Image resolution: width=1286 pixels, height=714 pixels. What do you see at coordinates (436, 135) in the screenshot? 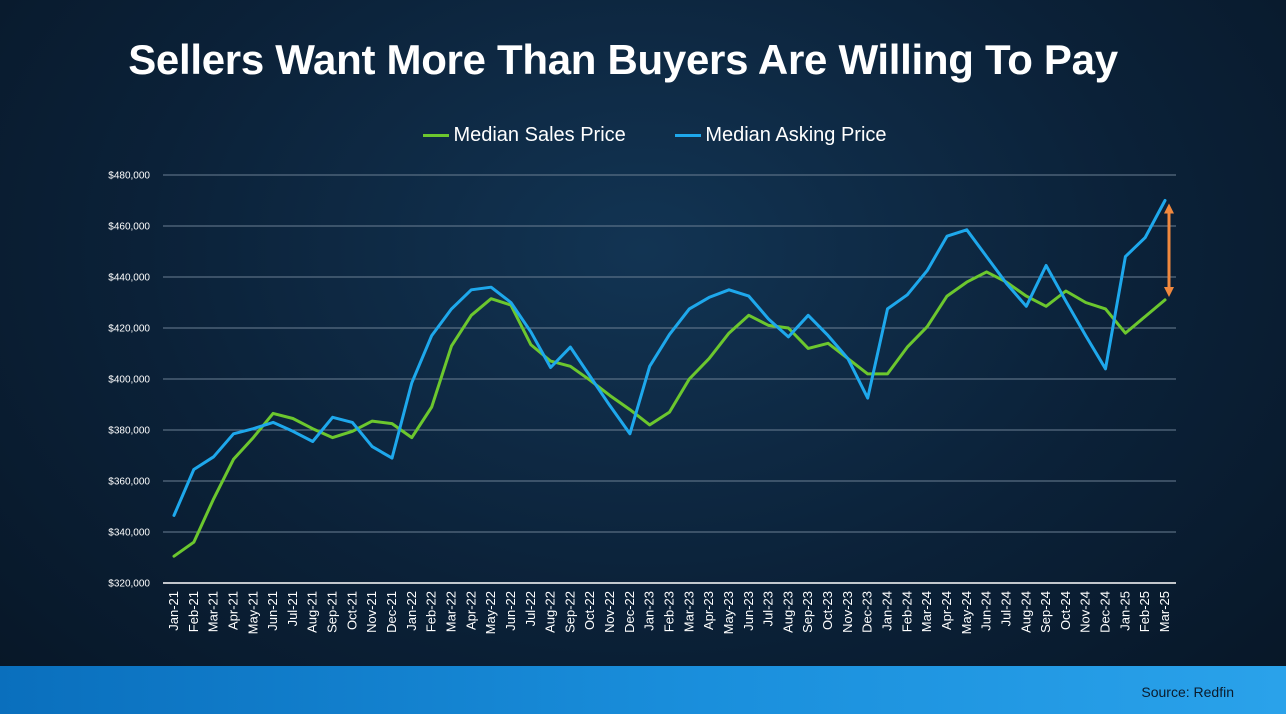
I see `legend-swatch-sales` at bounding box center [436, 135].